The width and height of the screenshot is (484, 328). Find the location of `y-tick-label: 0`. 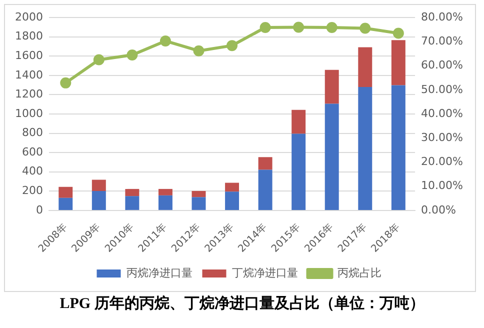

y-tick-label: 0 is located at coordinates (39, 209).